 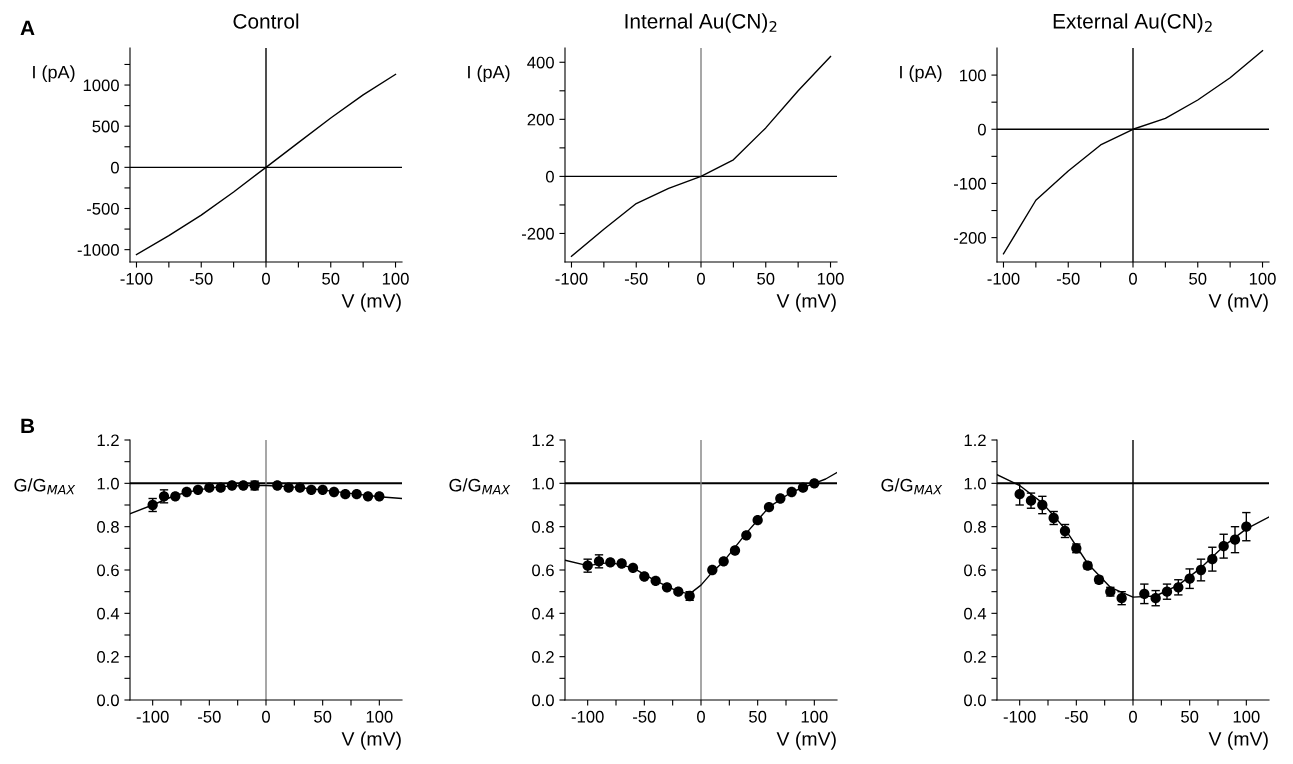 I want to click on y-tick-label: 1000, so click(x=101, y=85).